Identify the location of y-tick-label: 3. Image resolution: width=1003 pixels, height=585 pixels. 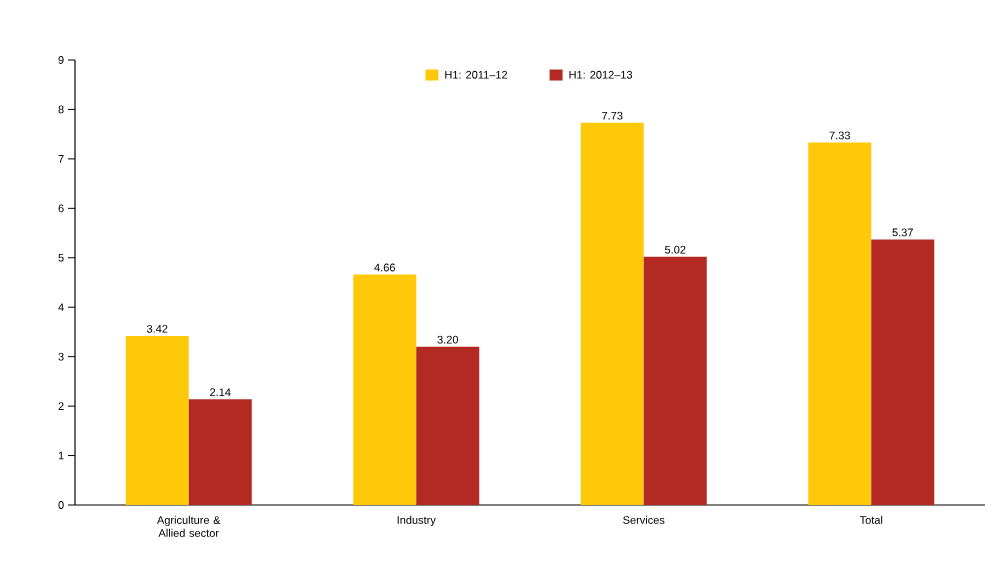
(61, 356).